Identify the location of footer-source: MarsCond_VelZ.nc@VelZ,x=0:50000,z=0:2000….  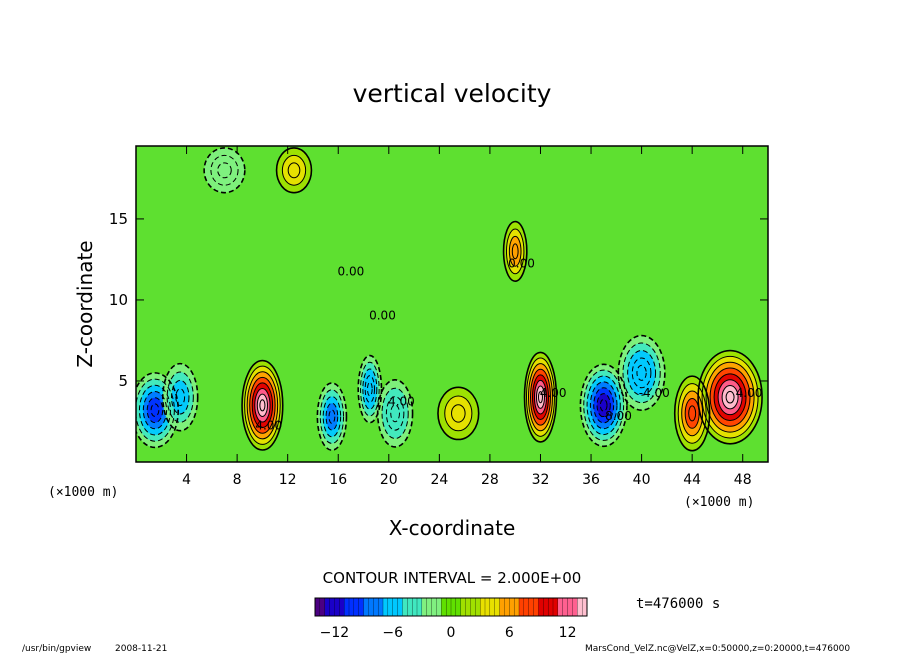
(717, 649).